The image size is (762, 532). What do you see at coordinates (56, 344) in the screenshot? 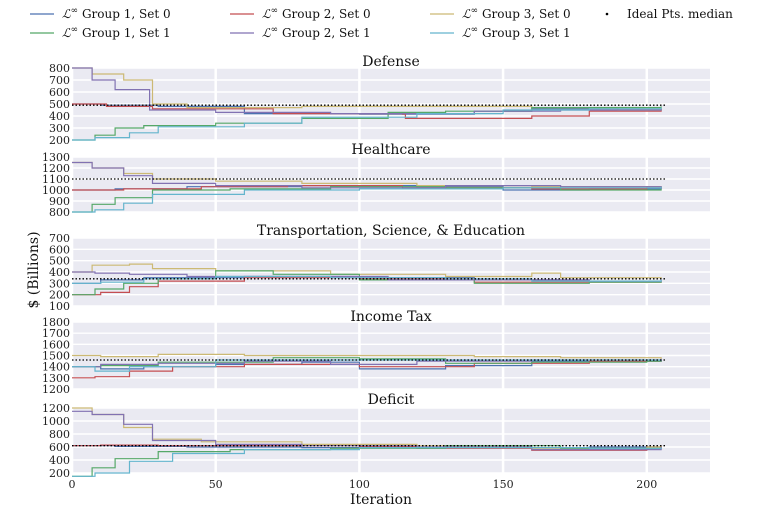
I see `y-tick-label: 1600` at bounding box center [56, 344].